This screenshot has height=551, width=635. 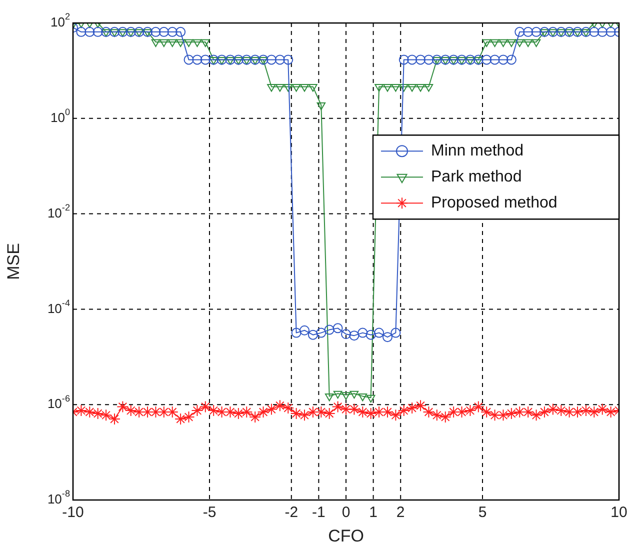 I want to click on legend-label: Park method, so click(x=476, y=177).